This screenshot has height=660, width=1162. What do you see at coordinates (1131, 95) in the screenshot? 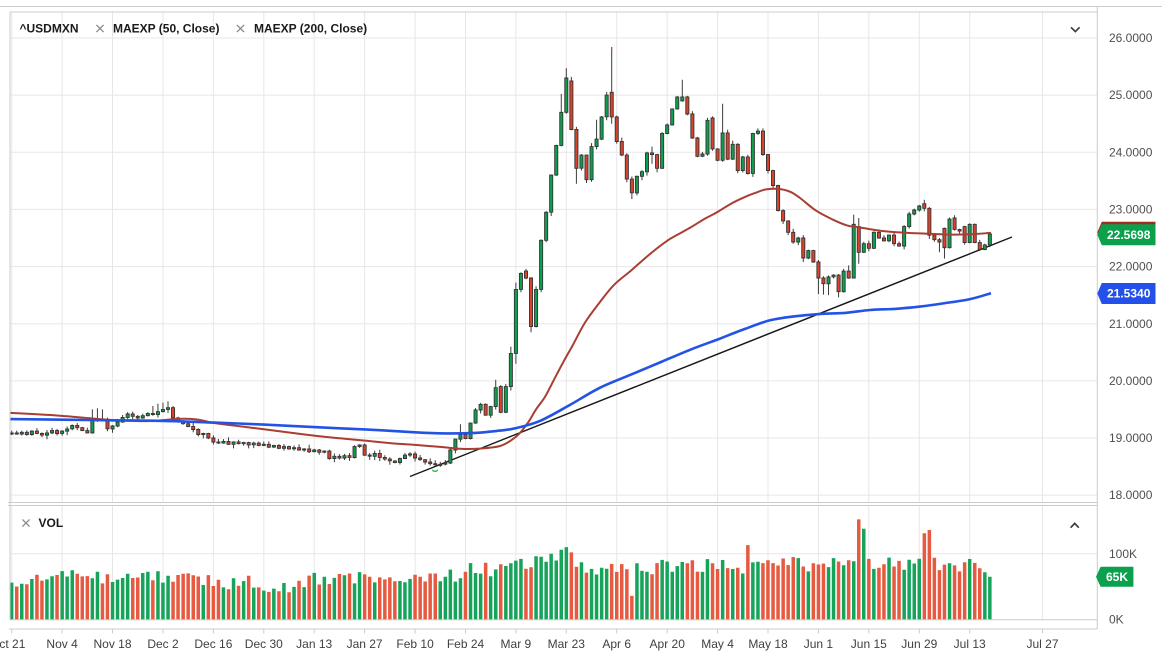
I see `svg-text: 25.0000` at bounding box center [1131, 95].